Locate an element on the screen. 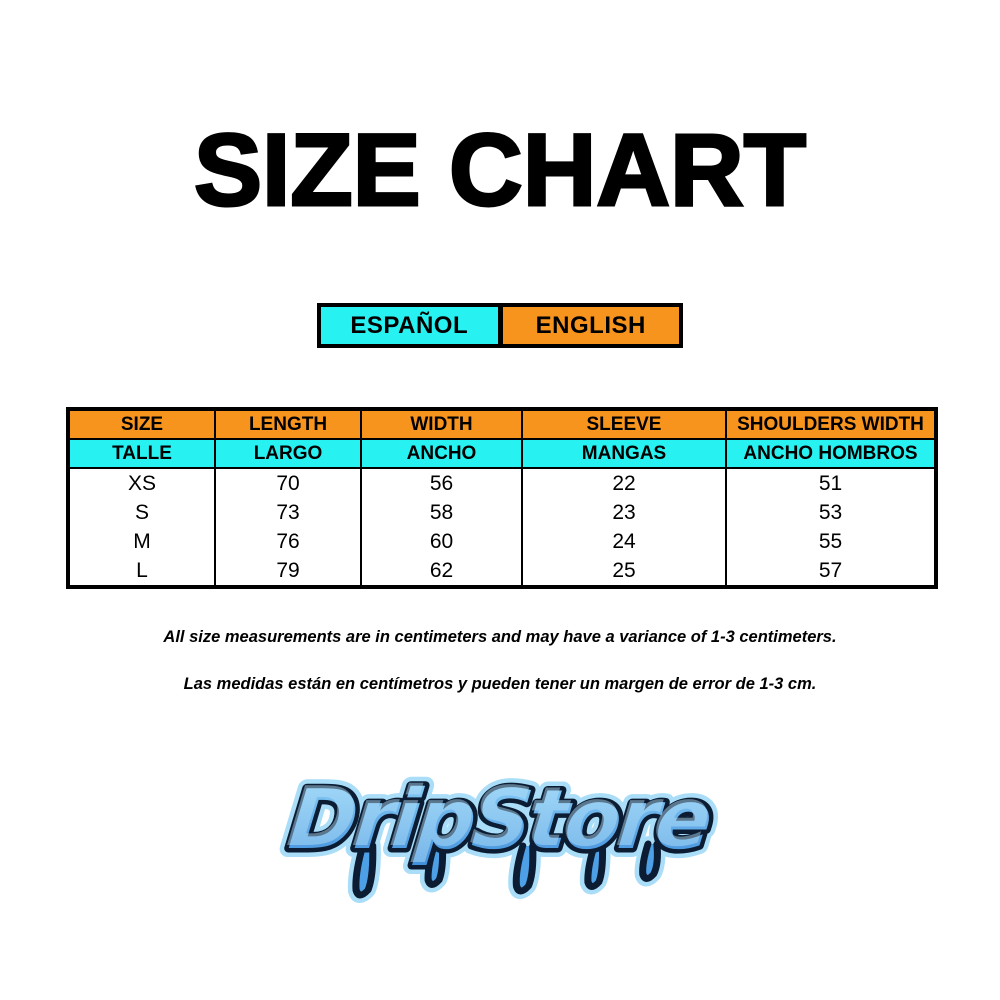 This screenshot has height=1000, width=1000. value-cell: 58 is located at coordinates (441, 512).